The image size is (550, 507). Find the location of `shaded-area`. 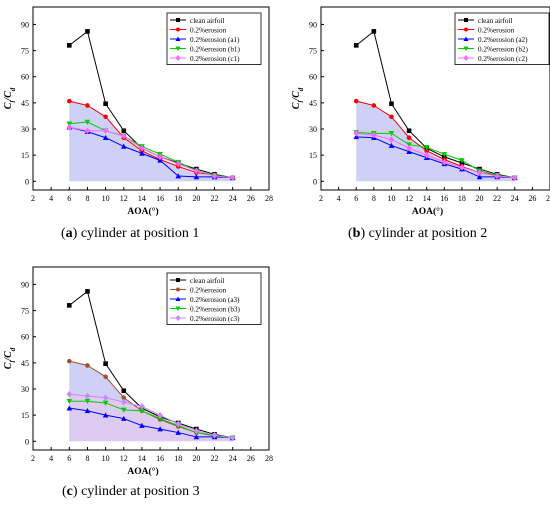

shaded-area is located at coordinates (151, 141).